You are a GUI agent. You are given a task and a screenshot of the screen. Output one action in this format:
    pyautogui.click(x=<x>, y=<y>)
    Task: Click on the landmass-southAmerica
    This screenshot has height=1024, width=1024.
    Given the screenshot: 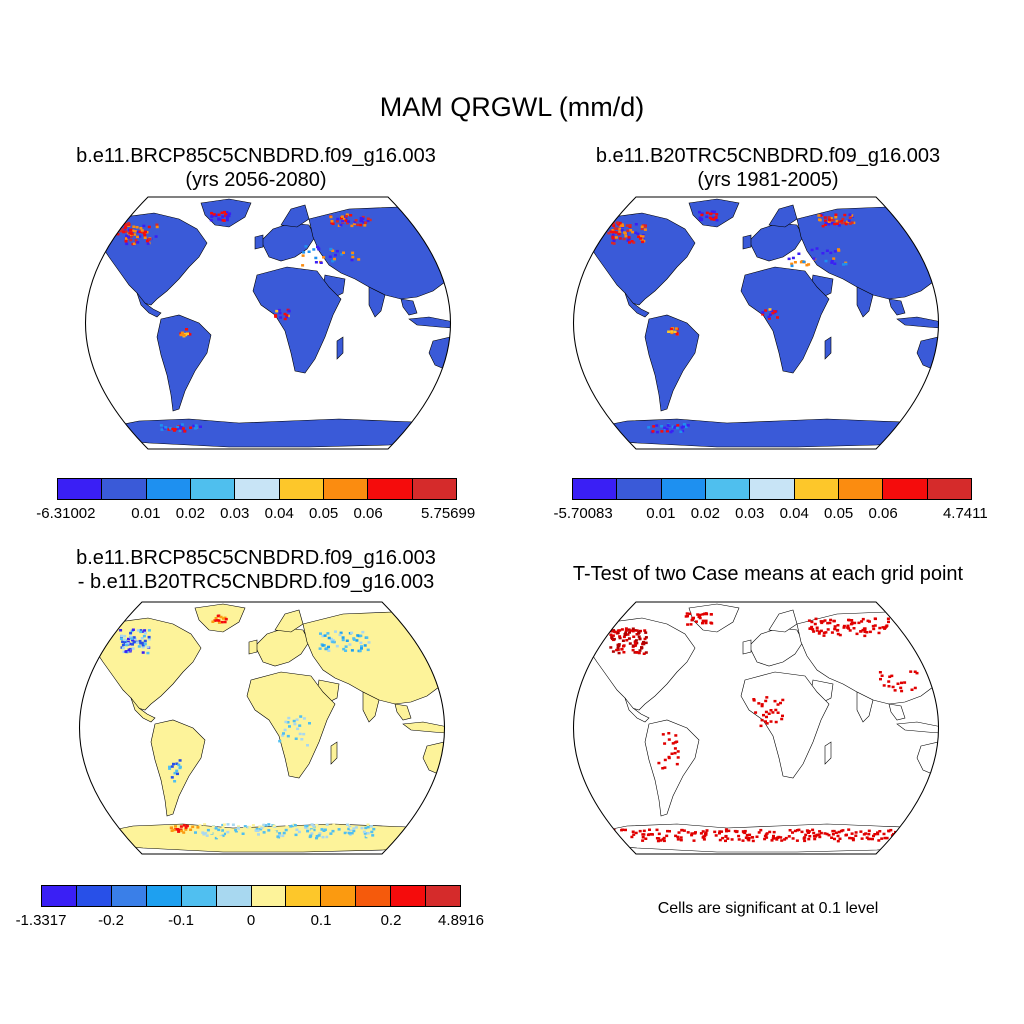 What is the action you would take?
    pyautogui.click(x=178, y=768)
    